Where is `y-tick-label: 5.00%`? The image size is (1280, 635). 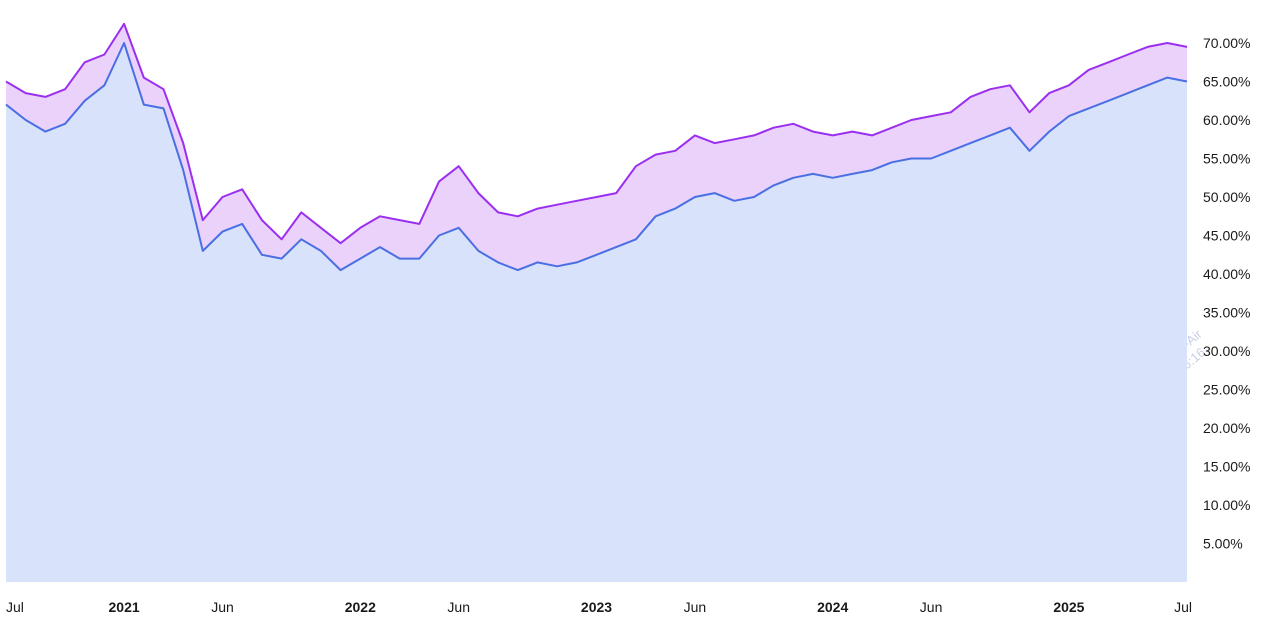 y-tick-label: 5.00% is located at coordinates (1223, 544).